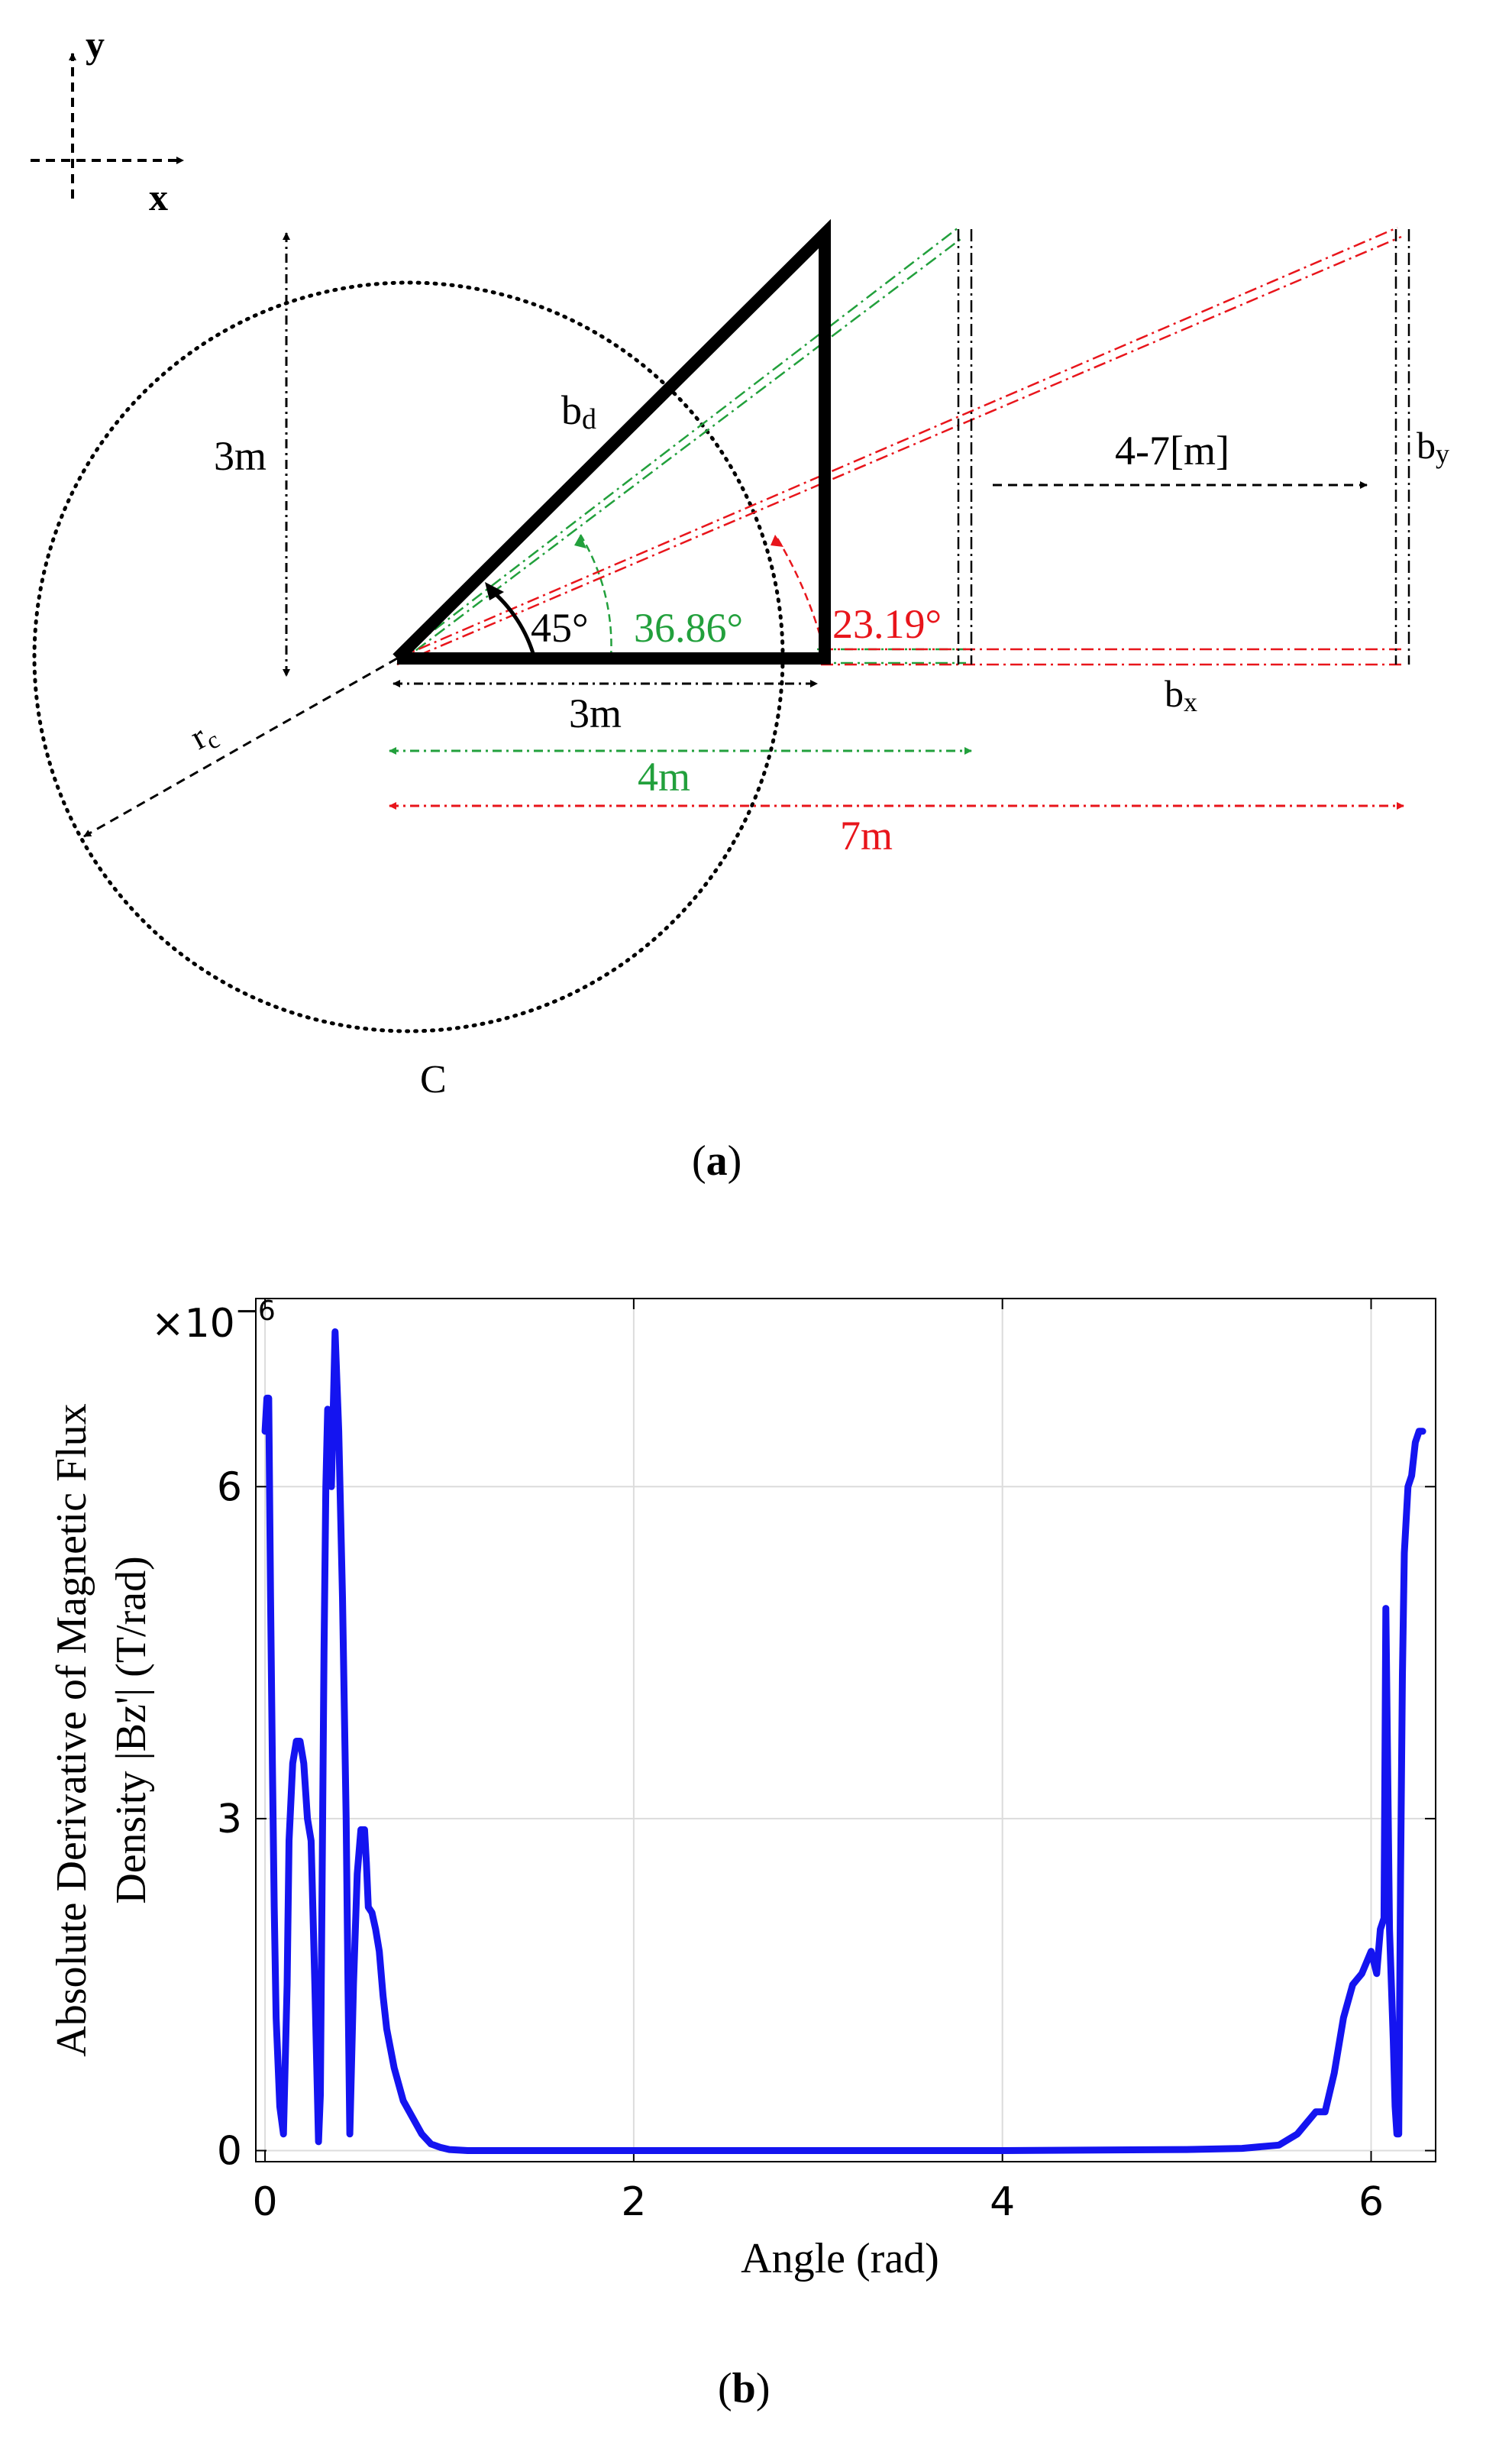 The height and width of the screenshot is (2442, 1512). I want to click on base-7m-label: 7m, so click(866, 836).